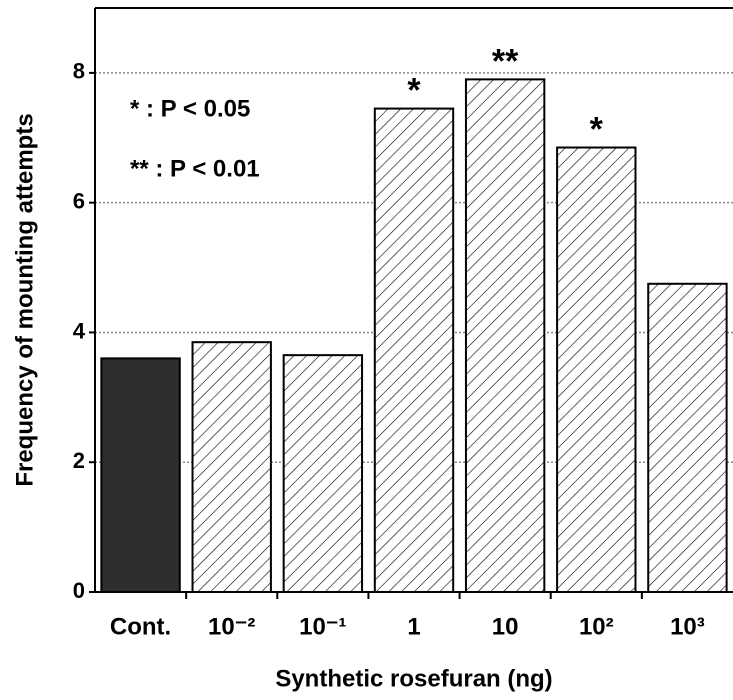 The image size is (733, 700). What do you see at coordinates (79, 590) in the screenshot?
I see `y-tick-label: 0` at bounding box center [79, 590].